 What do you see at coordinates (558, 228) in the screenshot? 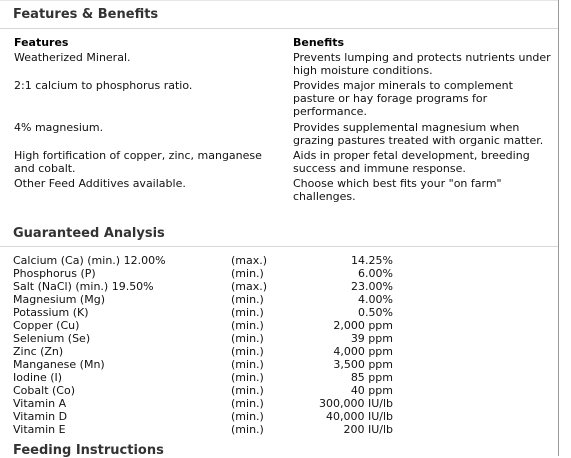
I see `right-border` at bounding box center [558, 228].